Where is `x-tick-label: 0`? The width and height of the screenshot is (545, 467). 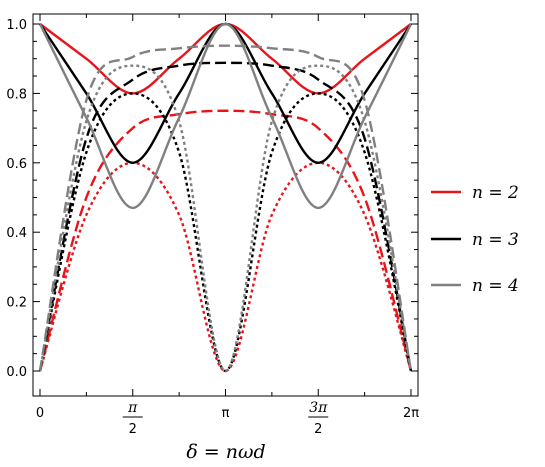 x-tick-label: 0 is located at coordinates (40, 413).